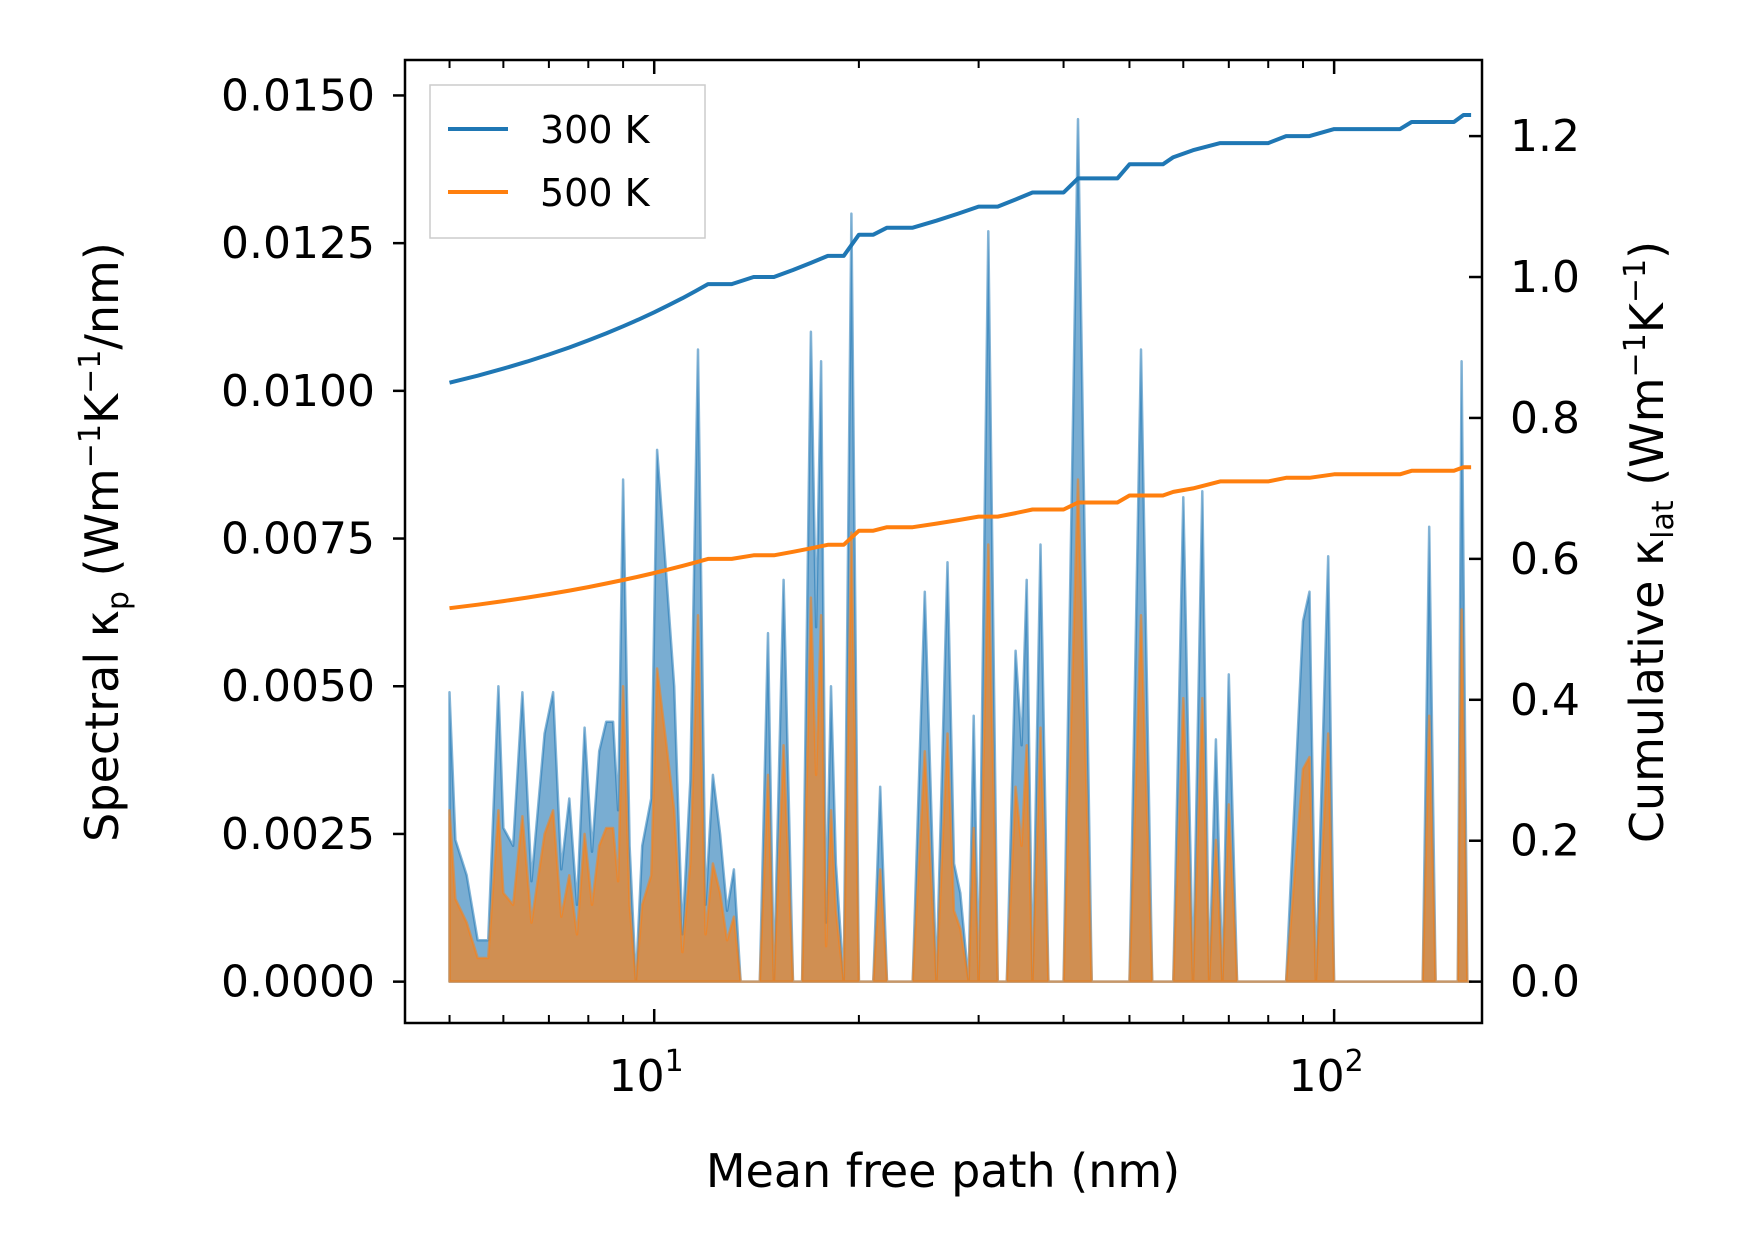 The image size is (1753, 1254). Describe the element at coordinates (943, 1171) in the screenshot. I see `x-axis-title: Mean free path (nm)` at that location.